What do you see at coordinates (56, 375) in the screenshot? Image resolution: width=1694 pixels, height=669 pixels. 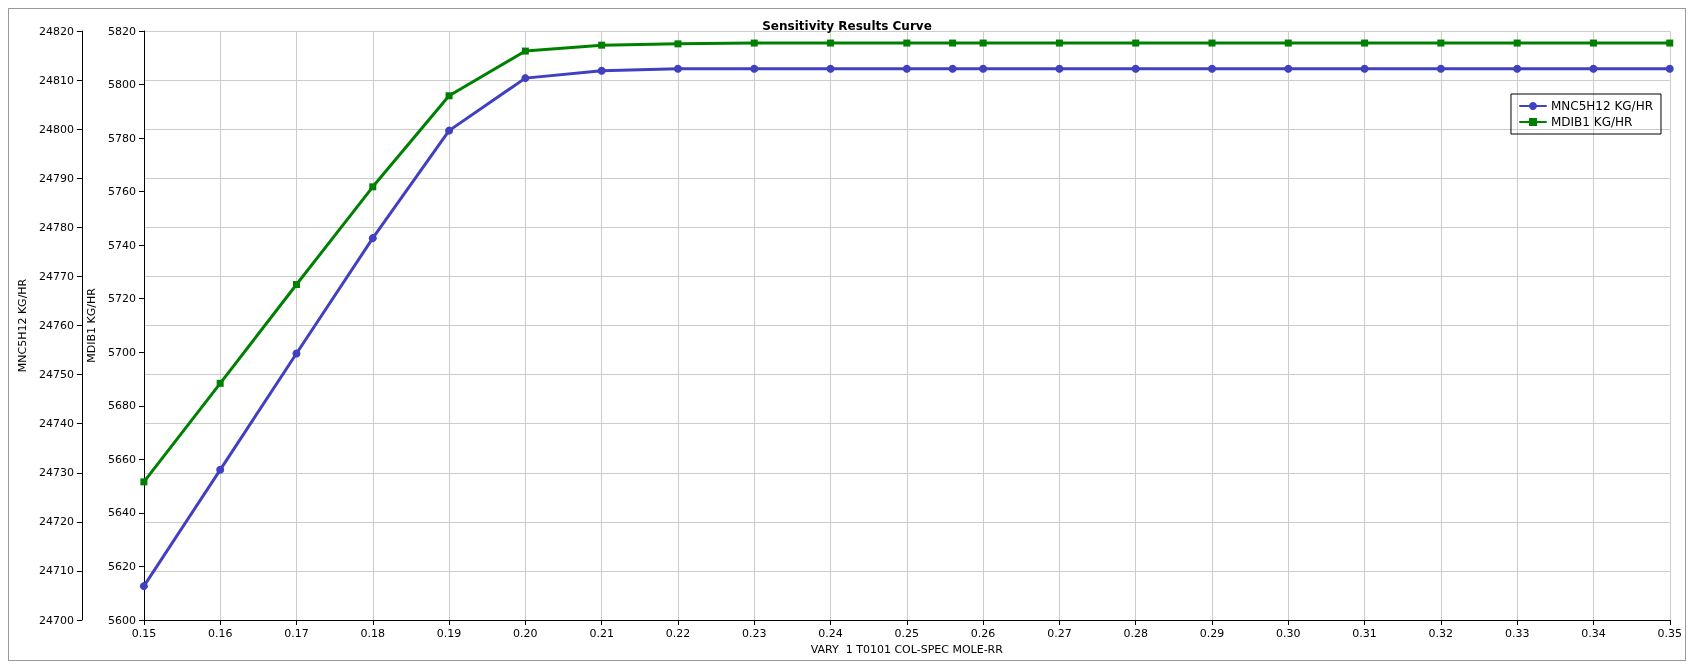 I see `y-tick-label: 24750` at bounding box center [56, 375].